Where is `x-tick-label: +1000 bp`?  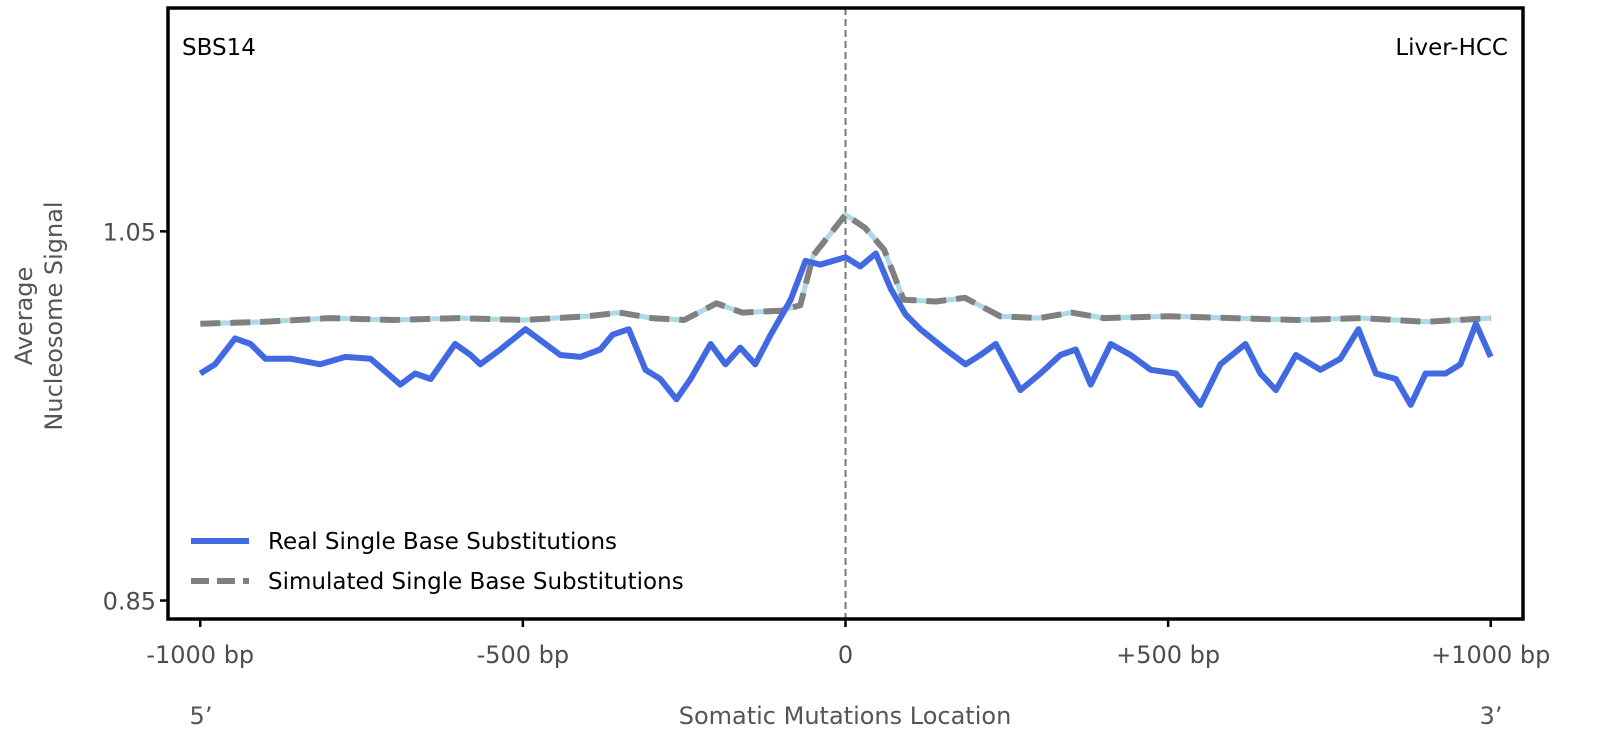 x-tick-label: +1000 bp is located at coordinates (1490, 655).